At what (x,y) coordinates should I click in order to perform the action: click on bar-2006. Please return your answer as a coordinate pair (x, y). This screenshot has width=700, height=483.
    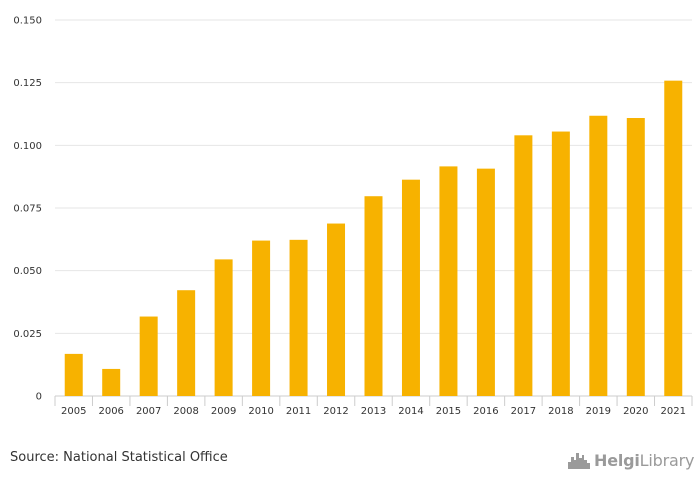
    Looking at the image, I should click on (111, 382).